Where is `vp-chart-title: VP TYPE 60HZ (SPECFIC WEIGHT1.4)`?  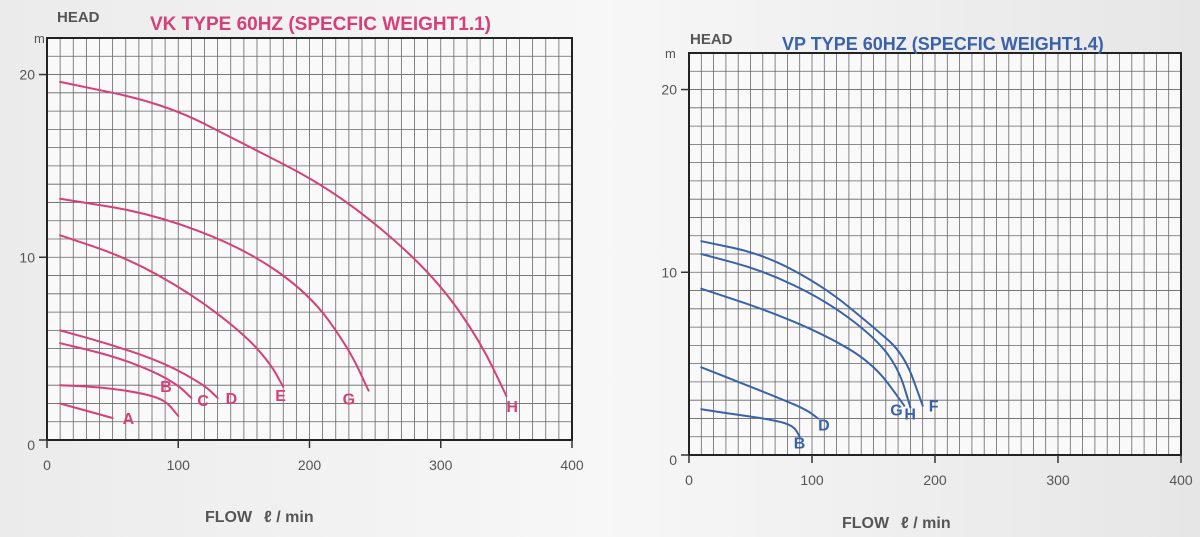
vp-chart-title: VP TYPE 60HZ (SPECFIC WEIGHT1.4) is located at coordinates (943, 44).